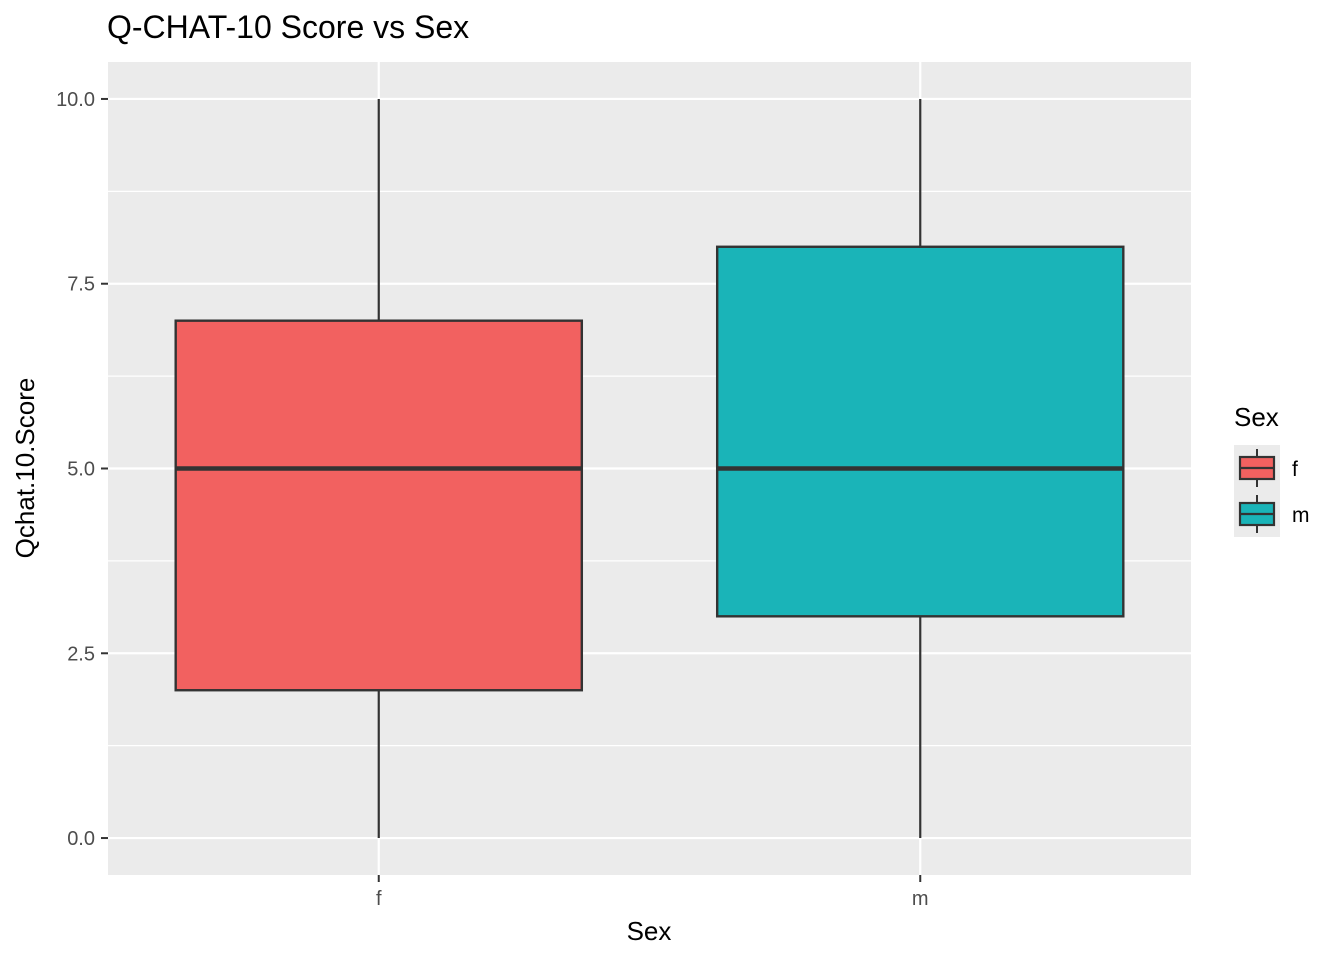 Image resolution: width=1344 pixels, height=960 pixels. What do you see at coordinates (1256, 417) in the screenshot?
I see `legend-title: Sex` at bounding box center [1256, 417].